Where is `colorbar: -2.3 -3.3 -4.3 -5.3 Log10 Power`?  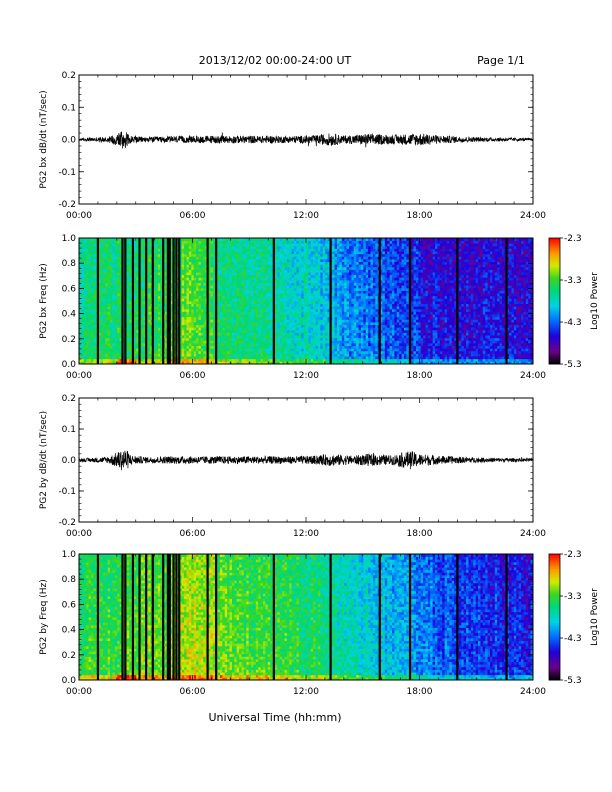 colorbar: -2.3 -3.3 -4.3 -5.3 Log10 Power is located at coordinates (574, 302).